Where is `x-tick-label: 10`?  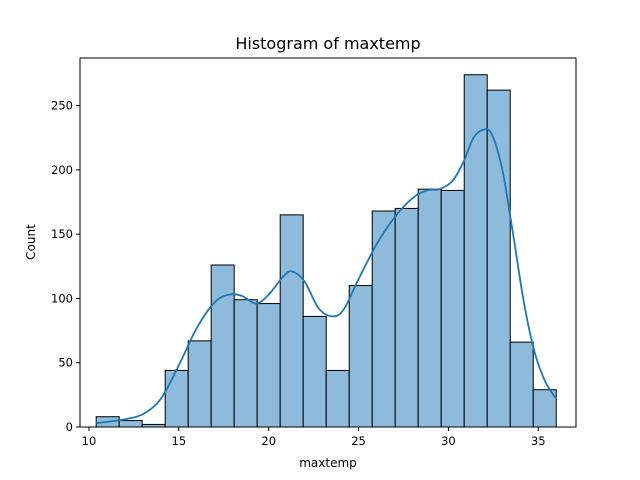
x-tick-label: 10 is located at coordinates (89, 441).